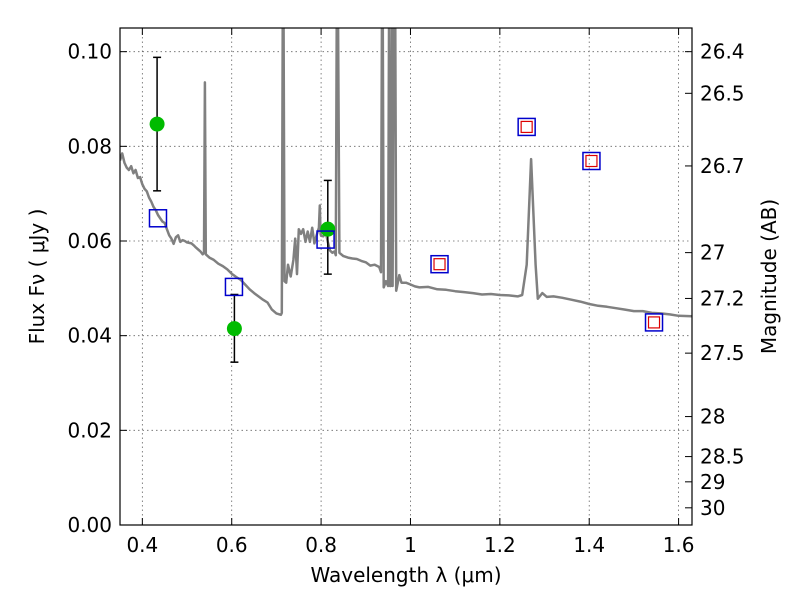  I want to click on right-tick-label: 28.5, so click(722, 457).